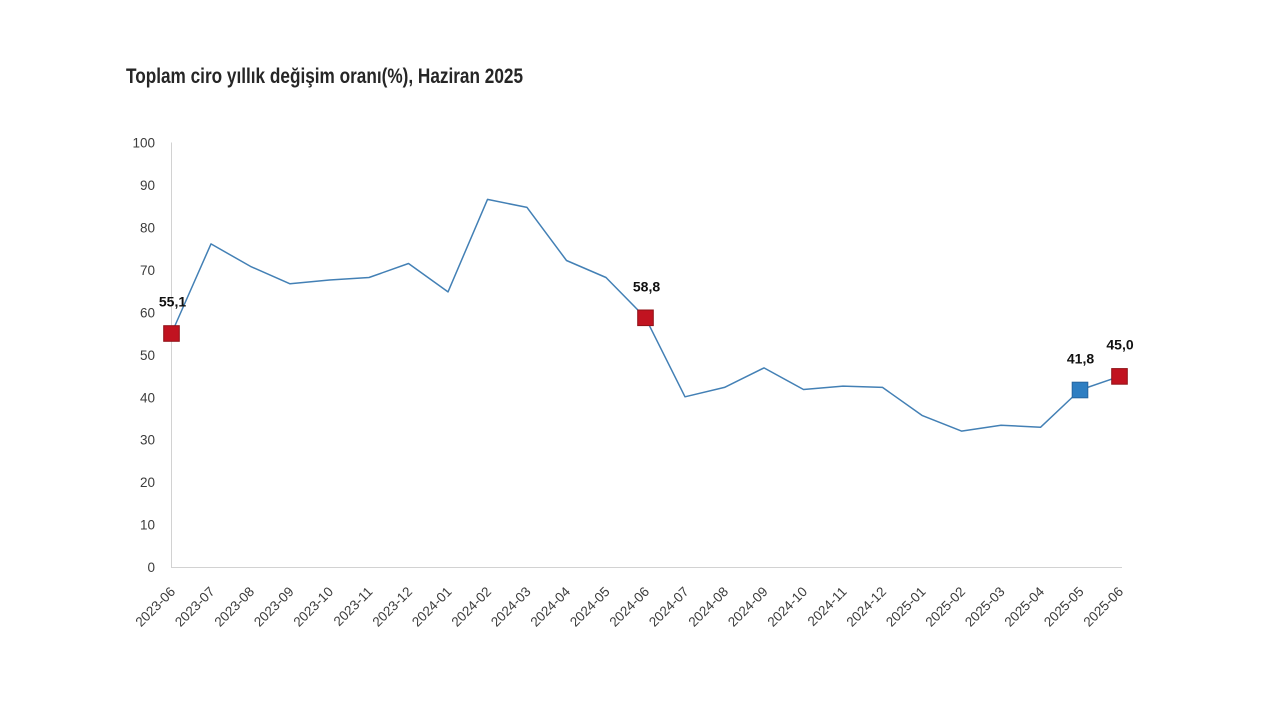 The image size is (1280, 720). What do you see at coordinates (1119, 345) in the screenshot?
I see `svg-text: 45,0` at bounding box center [1119, 345].